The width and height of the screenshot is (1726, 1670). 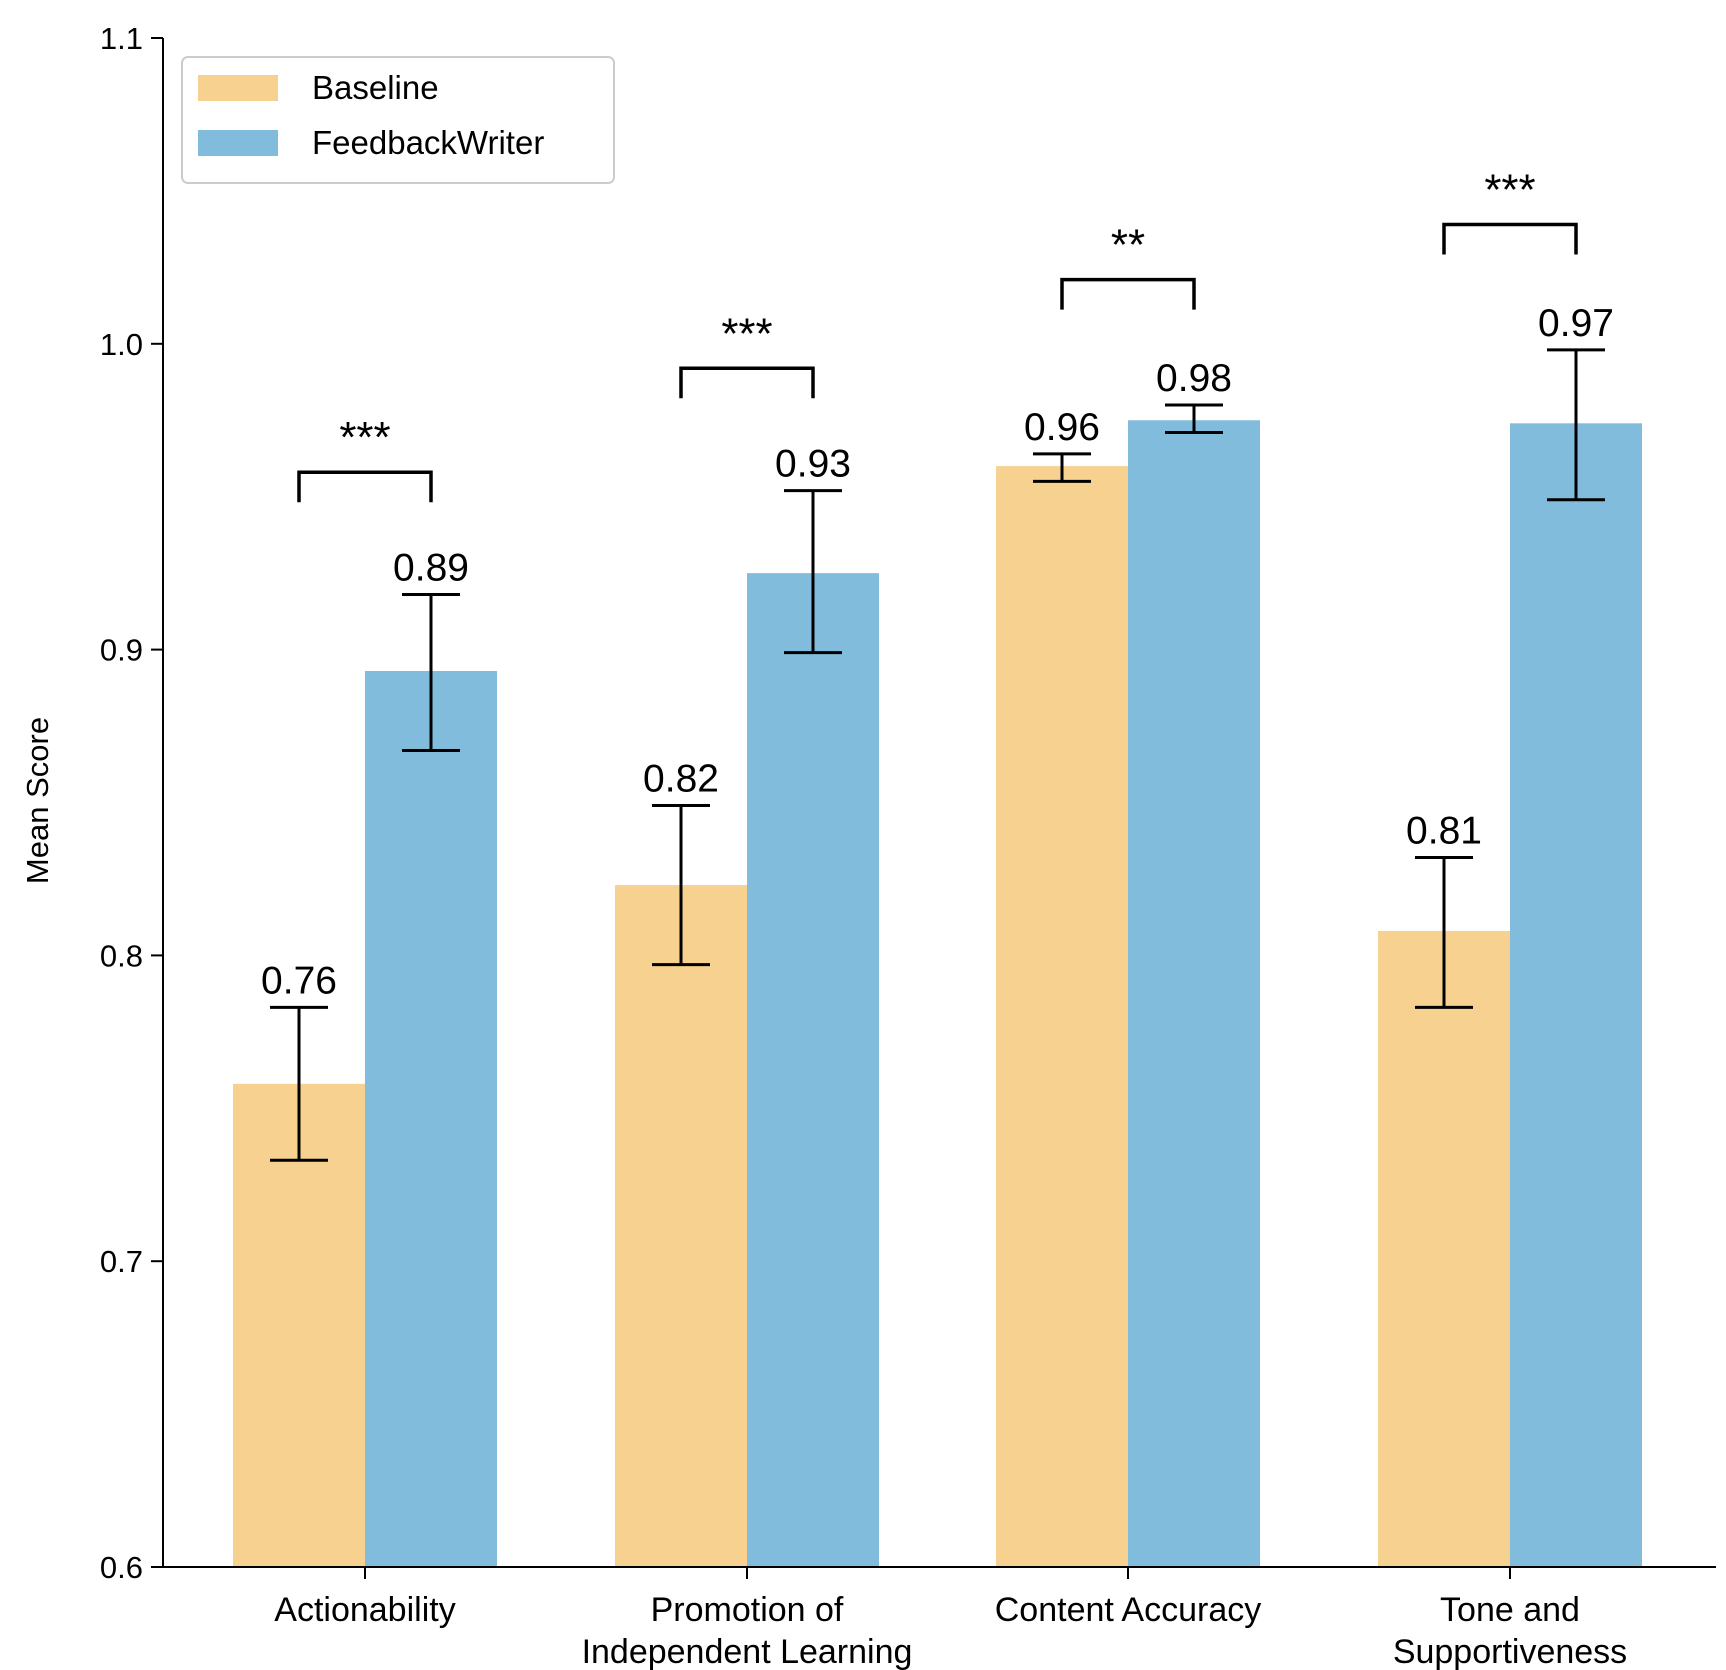 What do you see at coordinates (428, 142) in the screenshot?
I see `legend-label: FeedbackWriter` at bounding box center [428, 142].